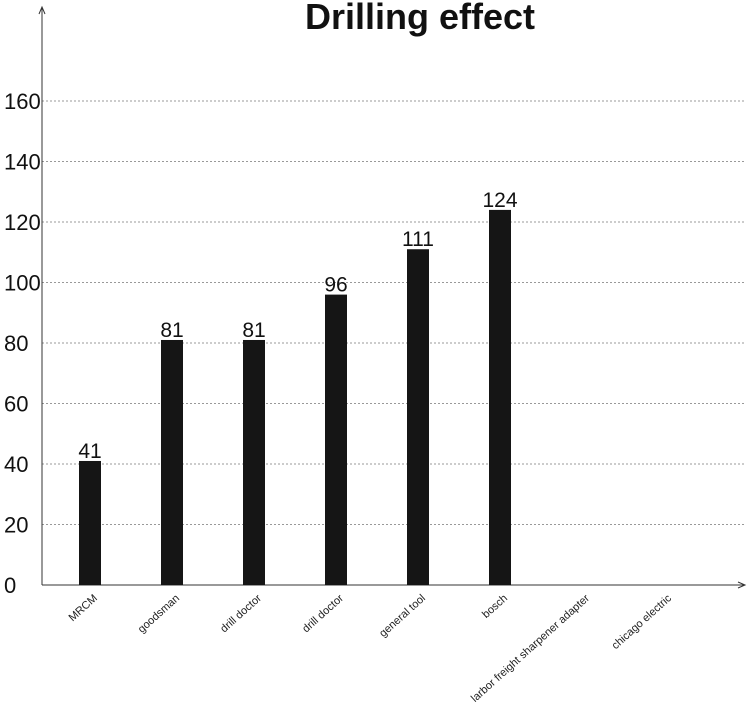 This screenshot has width=750, height=711. What do you see at coordinates (10, 585) in the screenshot?
I see `y-tick-label: 0` at bounding box center [10, 585].